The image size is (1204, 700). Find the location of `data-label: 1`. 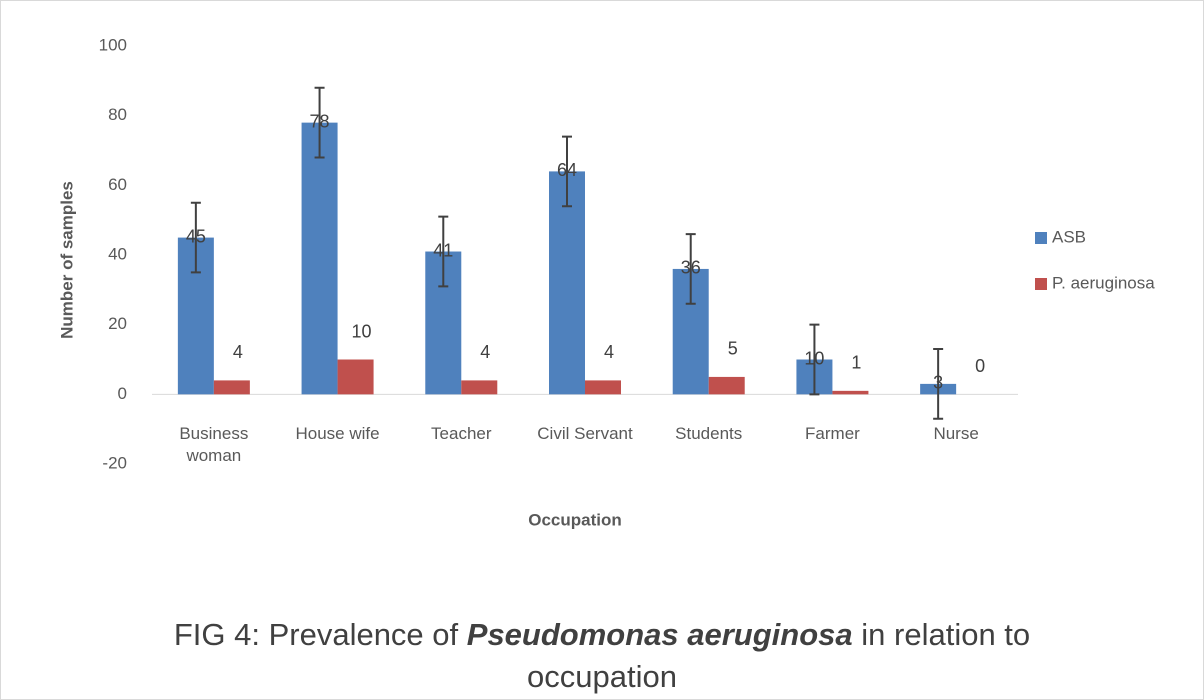

data-label: 1 is located at coordinates (856, 363).